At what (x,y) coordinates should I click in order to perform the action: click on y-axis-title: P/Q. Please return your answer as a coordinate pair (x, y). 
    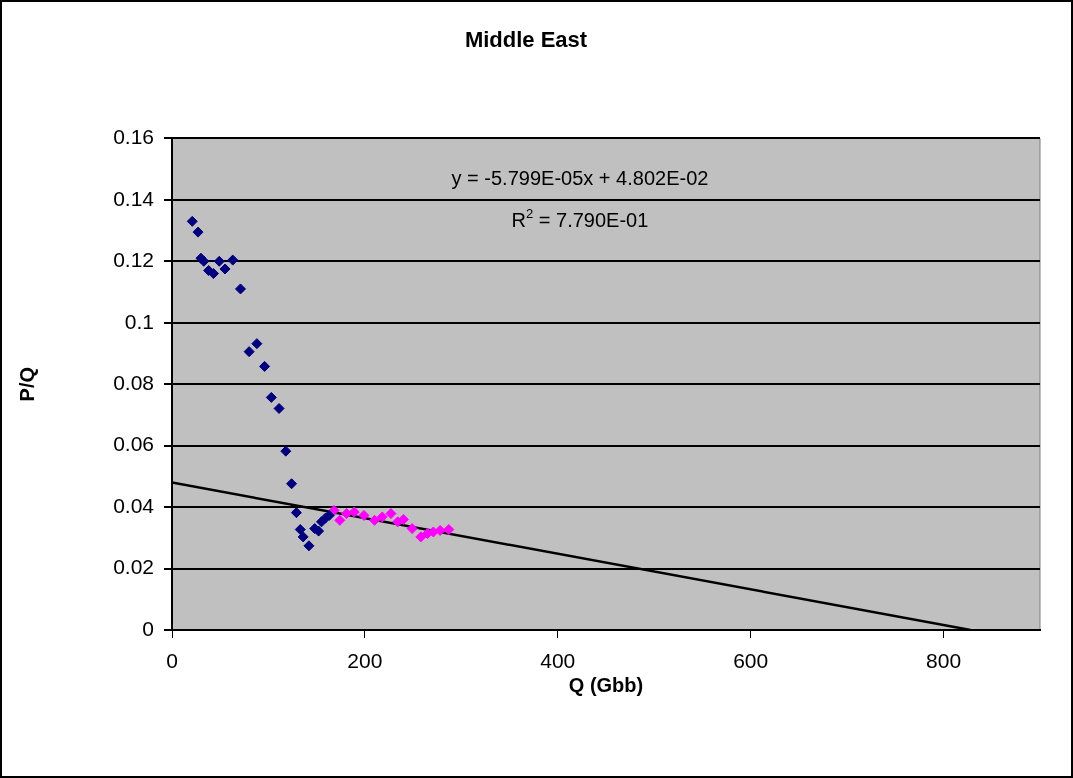
    Looking at the image, I should click on (26, 384).